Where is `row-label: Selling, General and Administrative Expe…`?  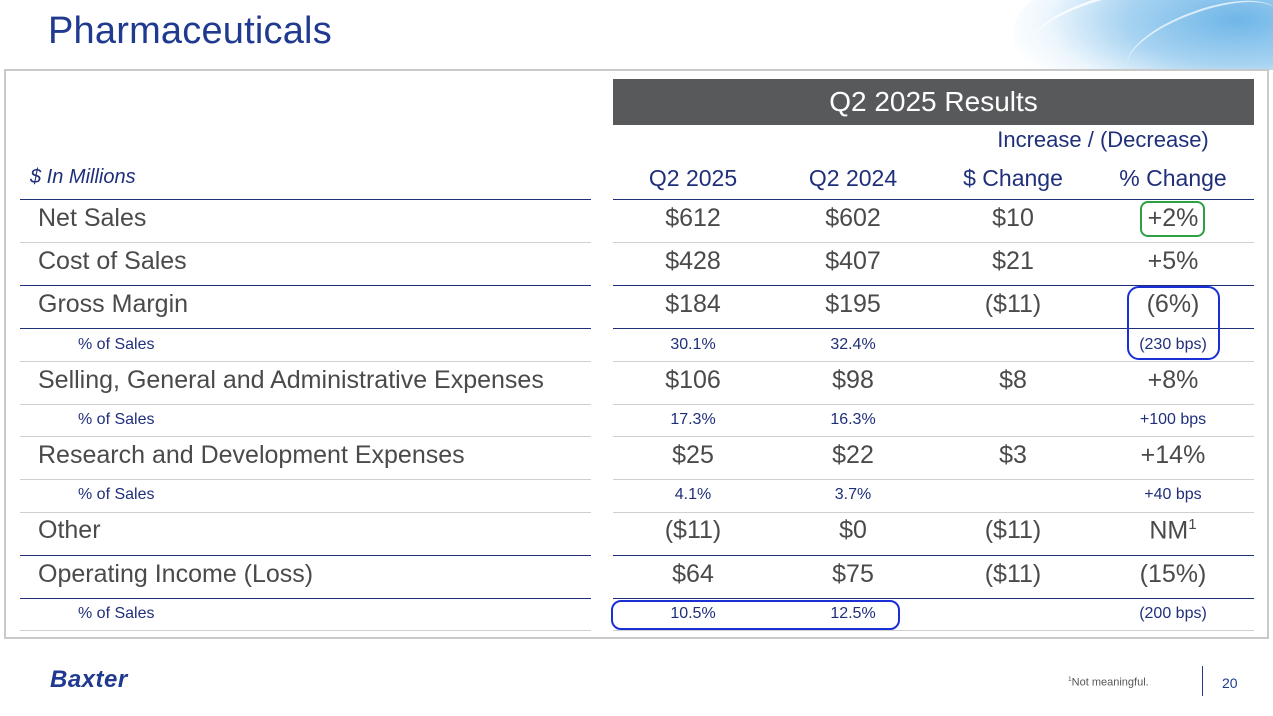 row-label: Selling, General and Administrative Expe… is located at coordinates (291, 380).